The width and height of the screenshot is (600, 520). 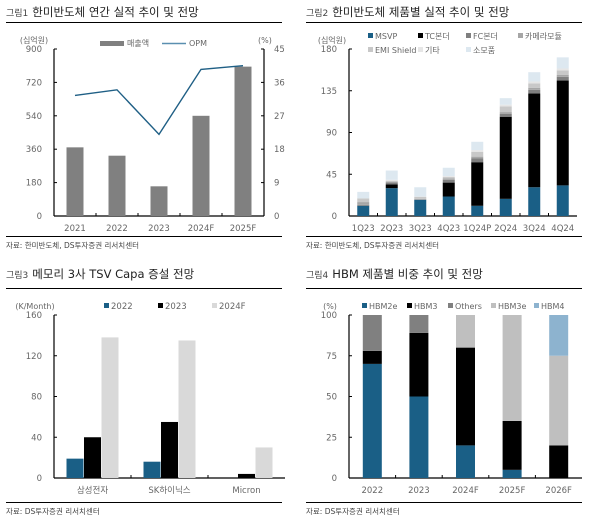 I want to click on x-tick-label: 3Q24, so click(x=534, y=229).